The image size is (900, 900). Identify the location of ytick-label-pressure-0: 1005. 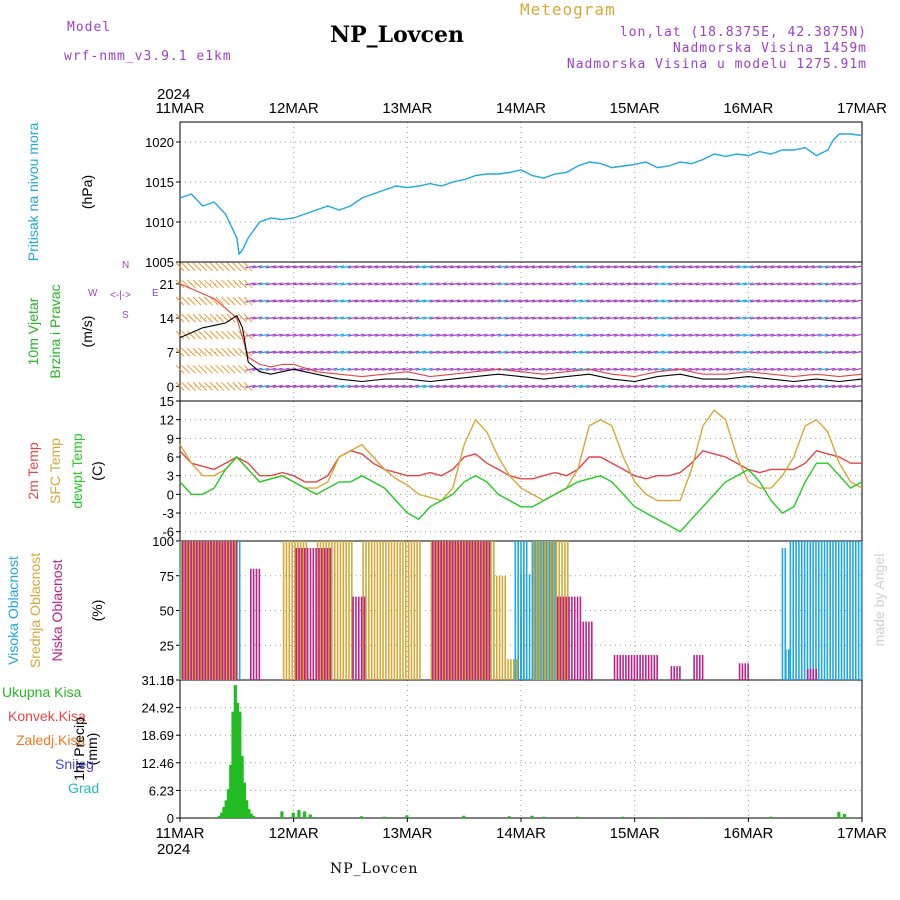
(159, 262).